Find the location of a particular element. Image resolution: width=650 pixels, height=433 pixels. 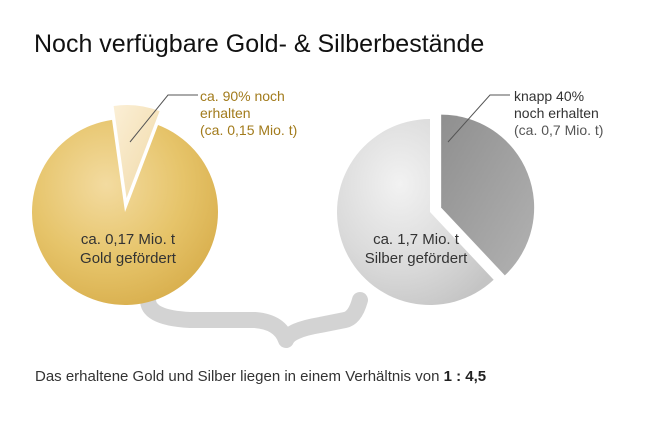

gold-mined-slice is located at coordinates (124, 212).